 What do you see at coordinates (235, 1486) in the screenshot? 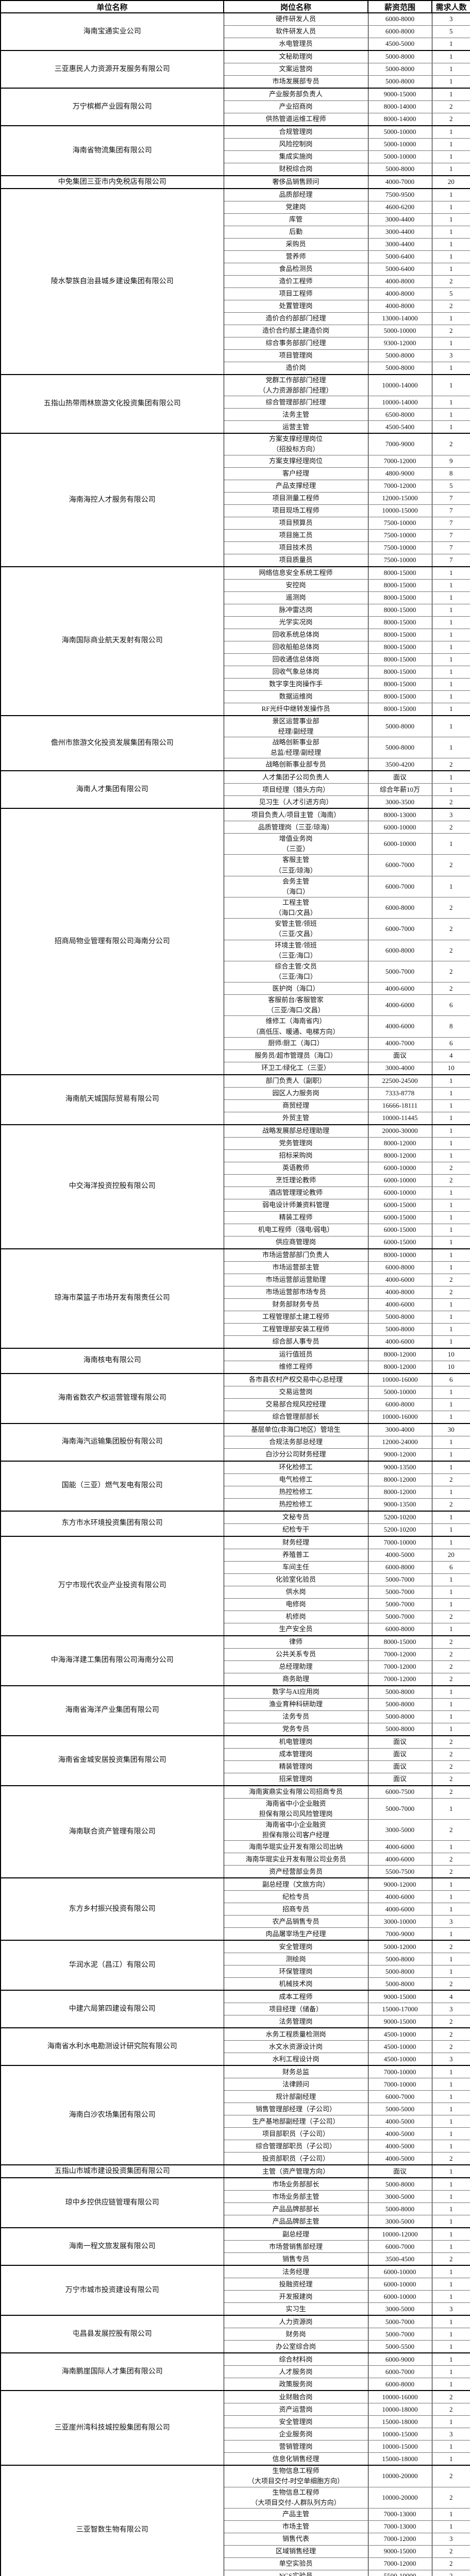
I see `table-row: 国能（三亚）燃气发电有限公司 环化检修工 9000-13500 1` at bounding box center [235, 1486].